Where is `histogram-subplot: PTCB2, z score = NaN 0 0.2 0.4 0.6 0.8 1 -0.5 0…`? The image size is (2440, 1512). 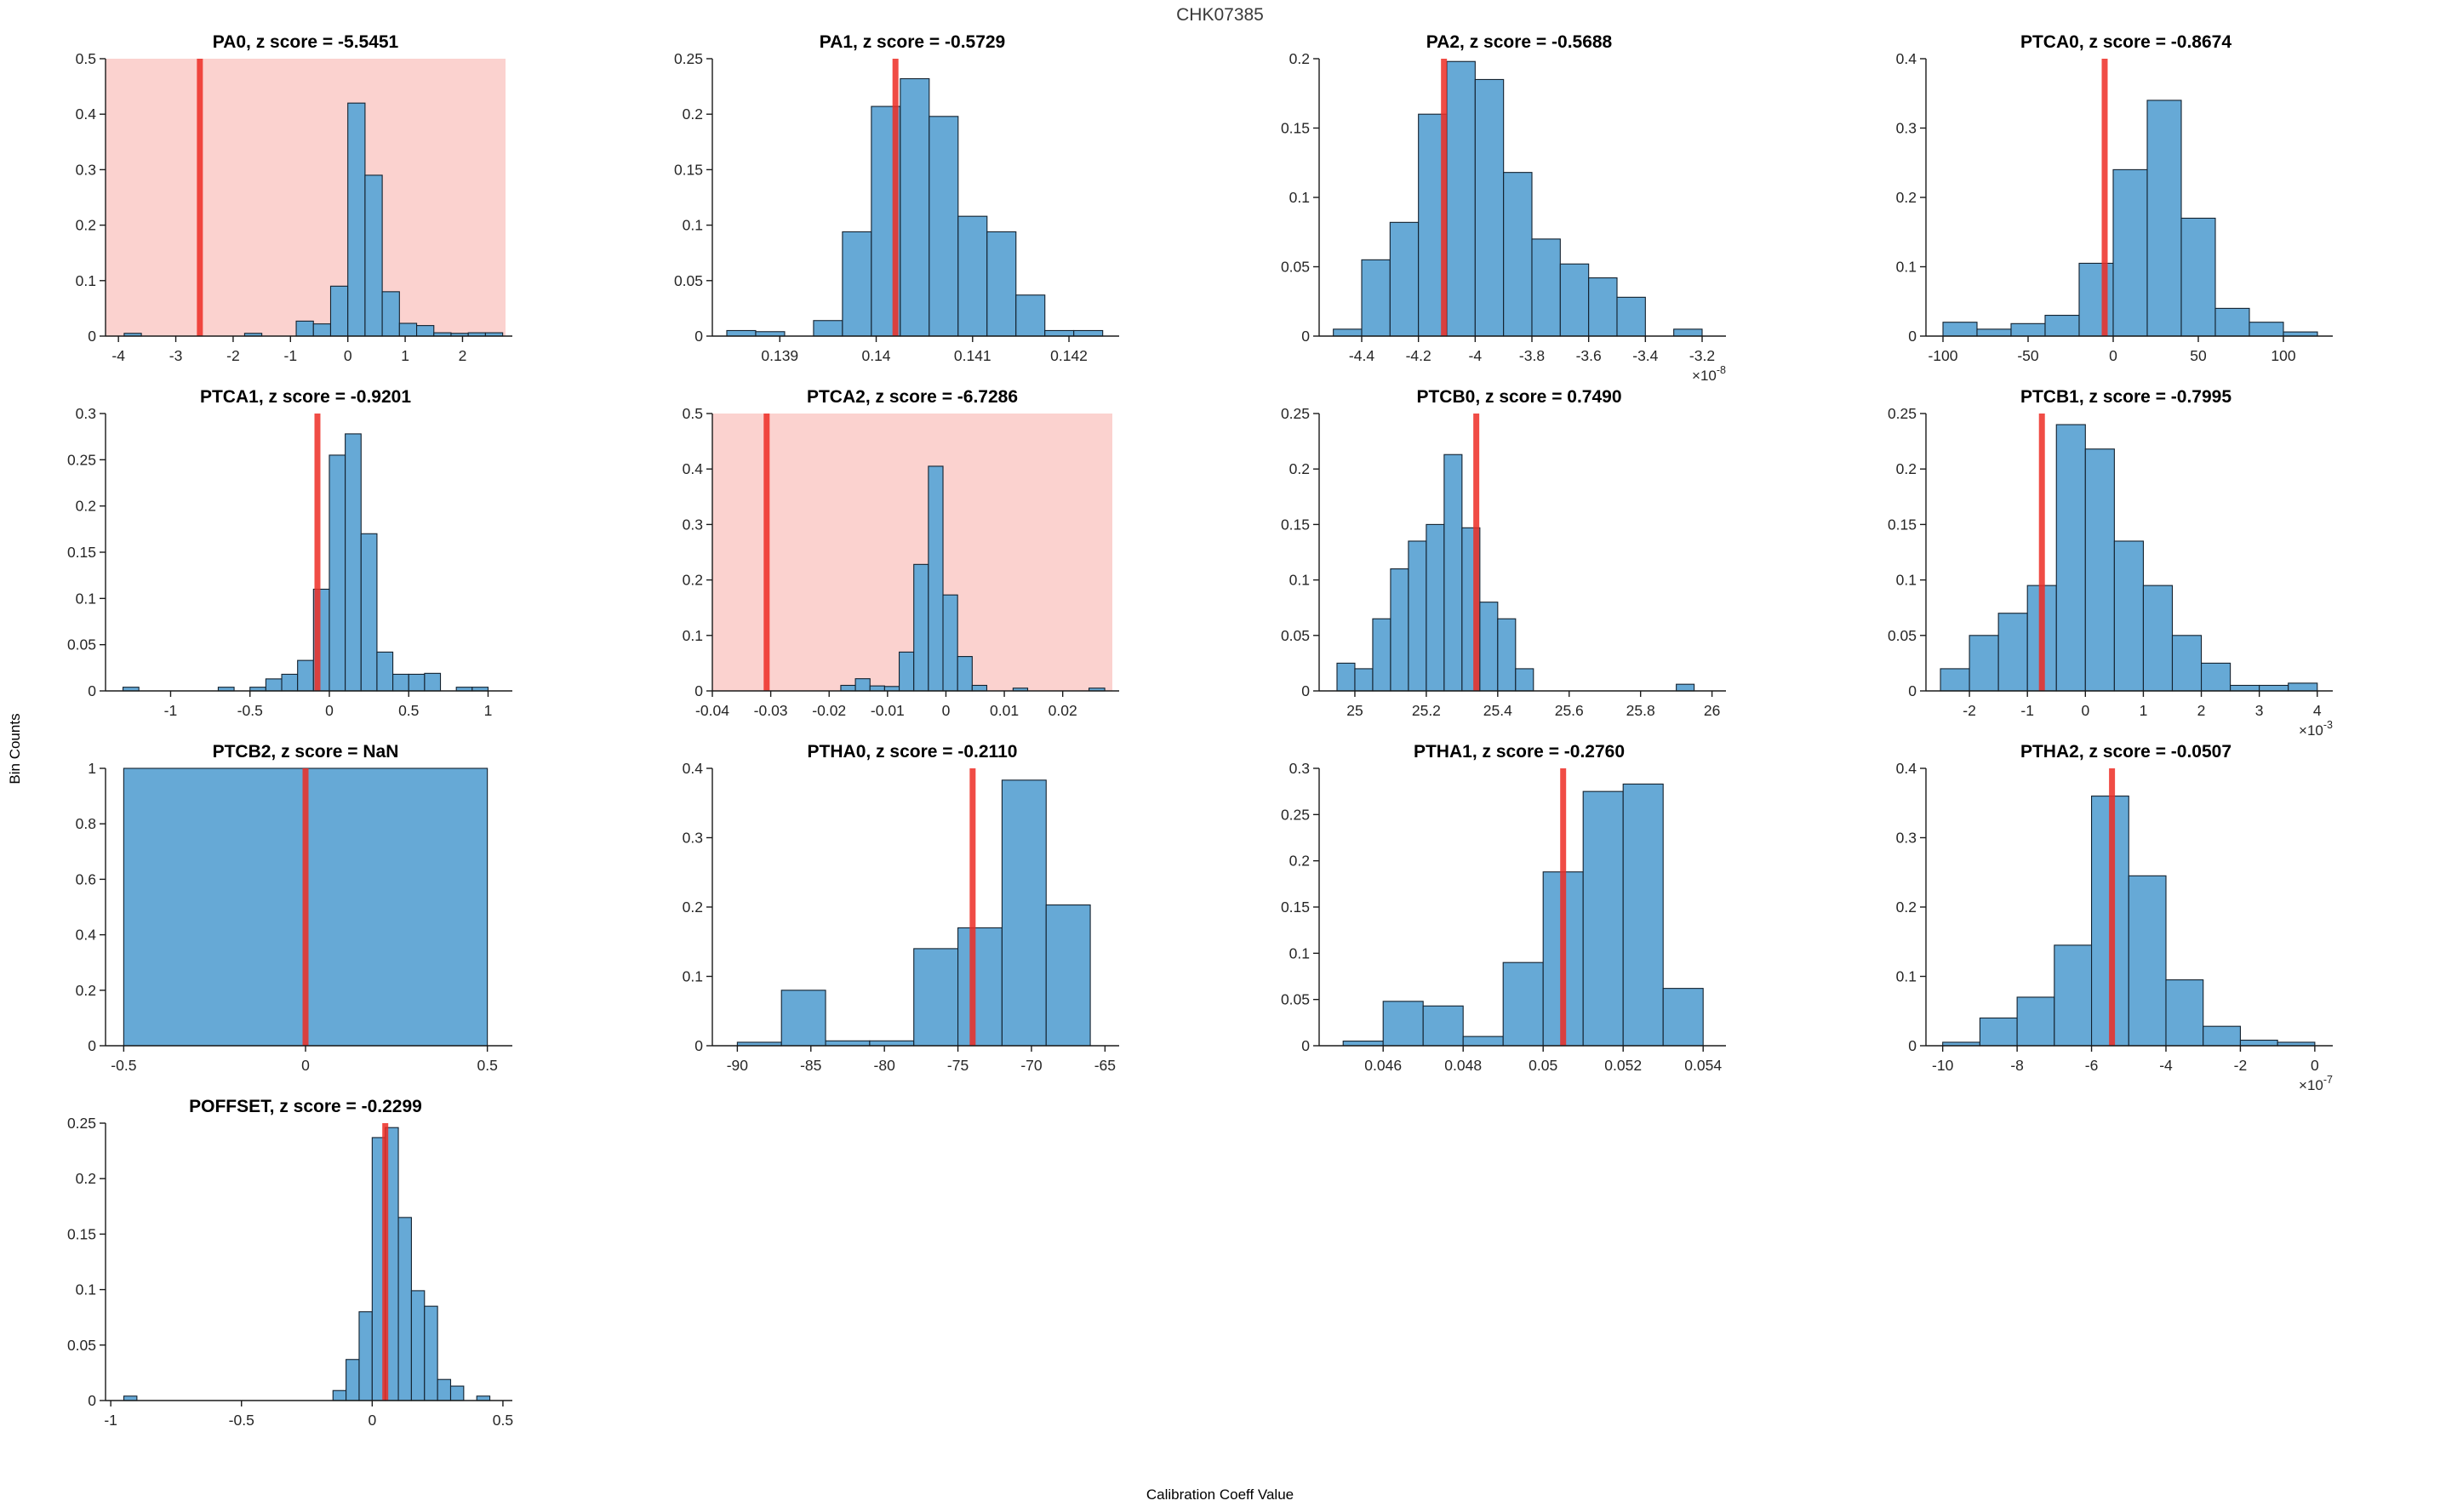 histogram-subplot: PTCB2, z score = NaN 0 0.2 0.4 0.6 0.8 1 -0.5 0… is located at coordinates (334, 917).